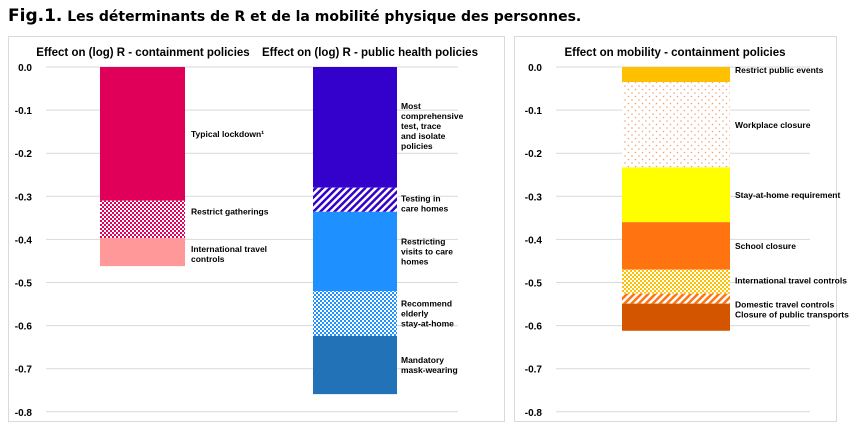 The image size is (849, 435). I want to click on segment-label: Typical lockdown¹, so click(227, 134).